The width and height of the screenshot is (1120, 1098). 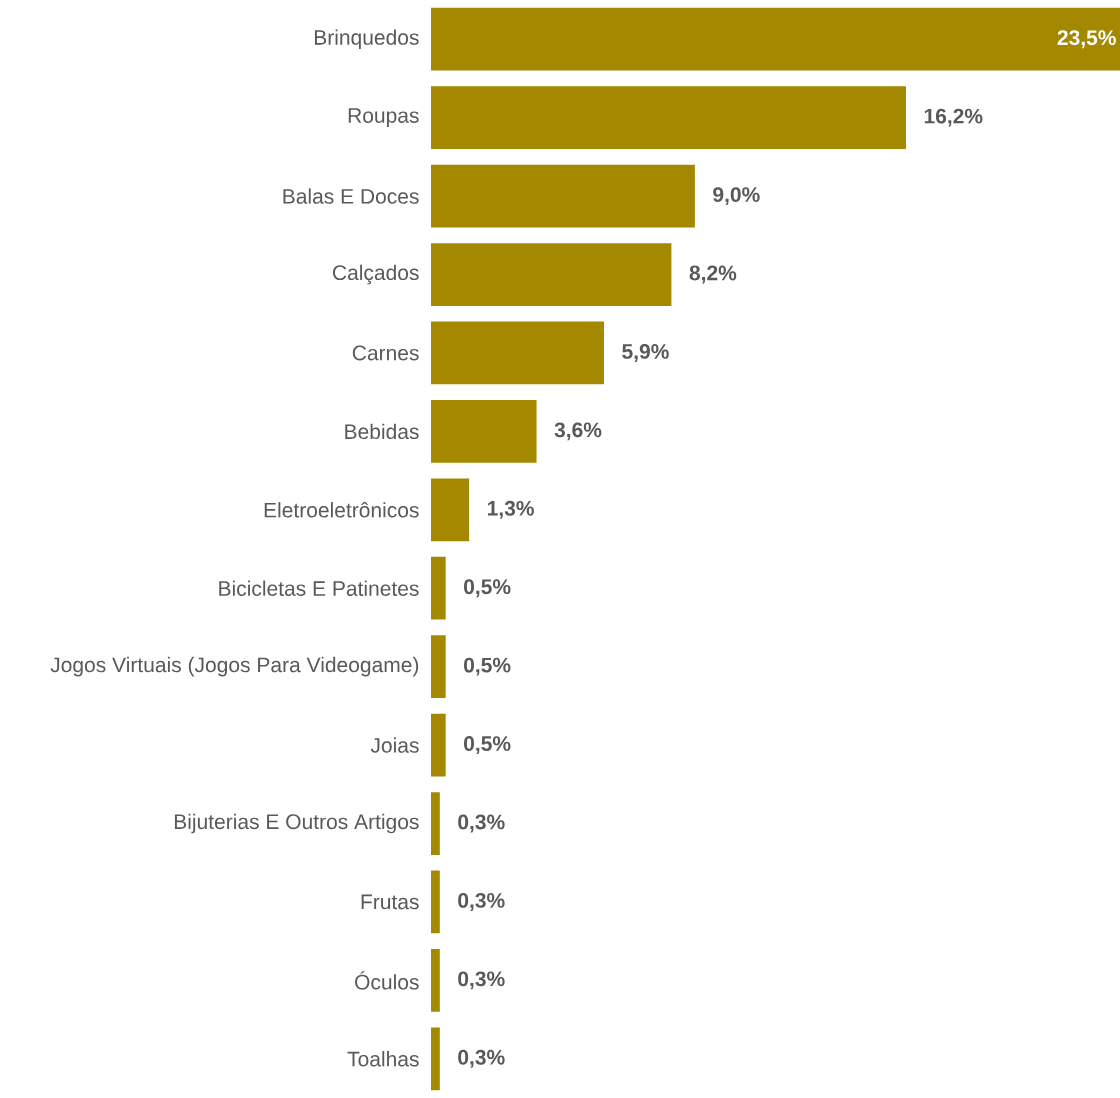 What do you see at coordinates (383, 118) in the screenshot?
I see `y-tick-label: Roupas` at bounding box center [383, 118].